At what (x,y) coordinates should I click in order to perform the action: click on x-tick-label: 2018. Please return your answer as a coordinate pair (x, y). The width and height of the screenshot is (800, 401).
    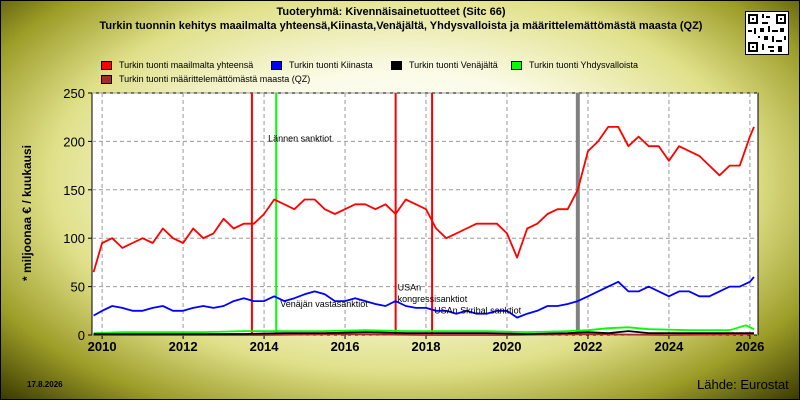
    Looking at the image, I should click on (426, 346).